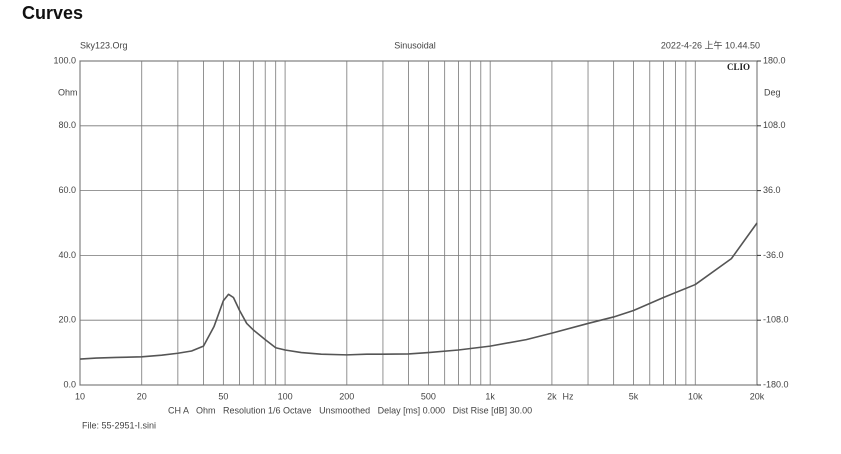 The height and width of the screenshot is (454, 841). Describe the element at coordinates (738, 67) in the screenshot. I see `brand: CLIO` at that location.